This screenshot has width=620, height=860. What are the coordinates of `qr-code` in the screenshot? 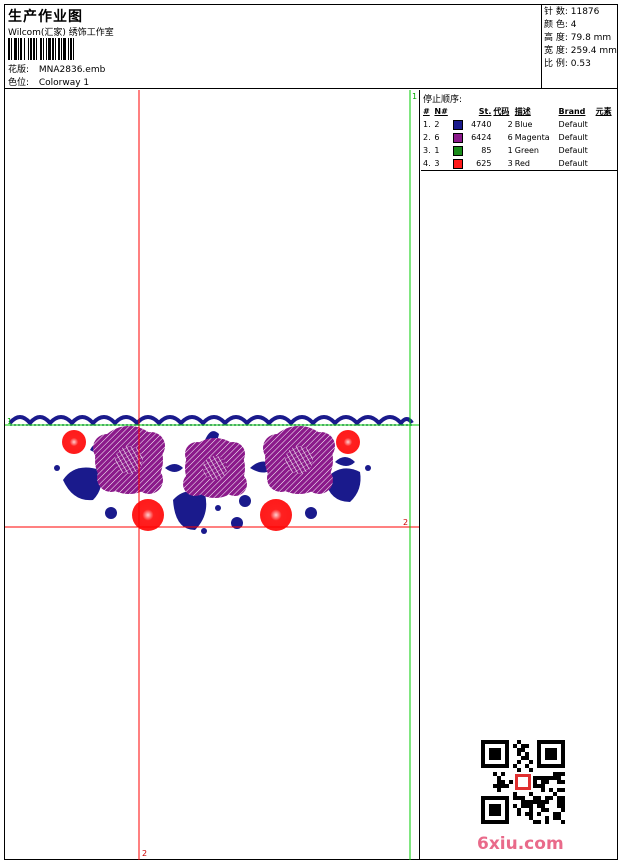 It's located at (523, 782).